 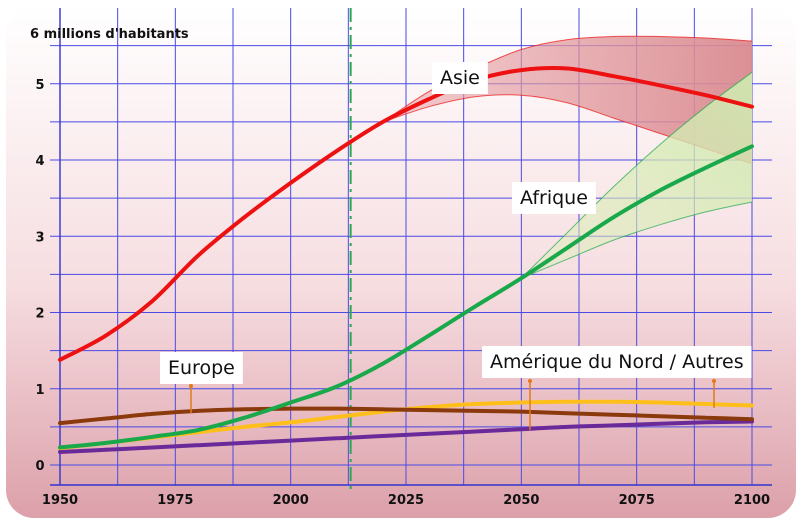 I want to click on series-label-text: Afrique, so click(x=554, y=198).